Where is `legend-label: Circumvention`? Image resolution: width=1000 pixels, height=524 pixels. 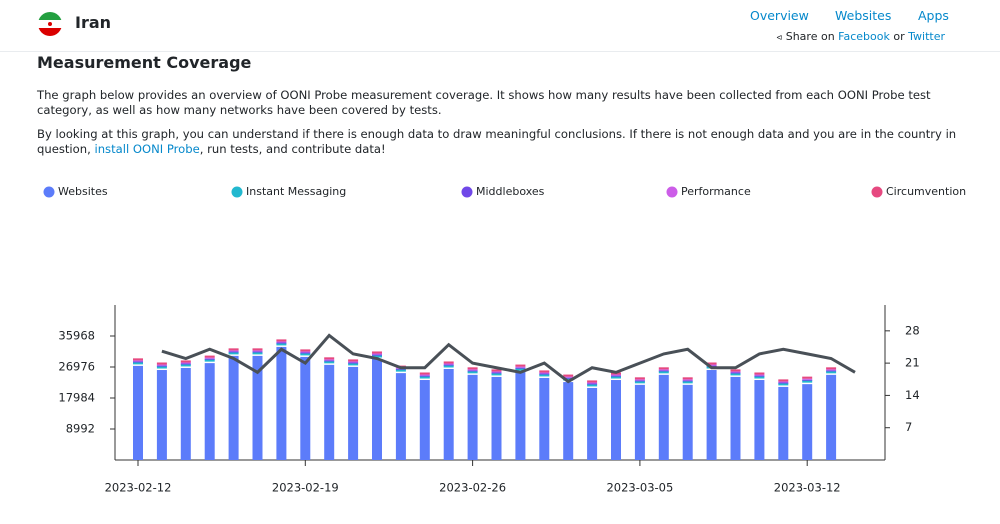
legend-label: Circumvention is located at coordinates (926, 191).